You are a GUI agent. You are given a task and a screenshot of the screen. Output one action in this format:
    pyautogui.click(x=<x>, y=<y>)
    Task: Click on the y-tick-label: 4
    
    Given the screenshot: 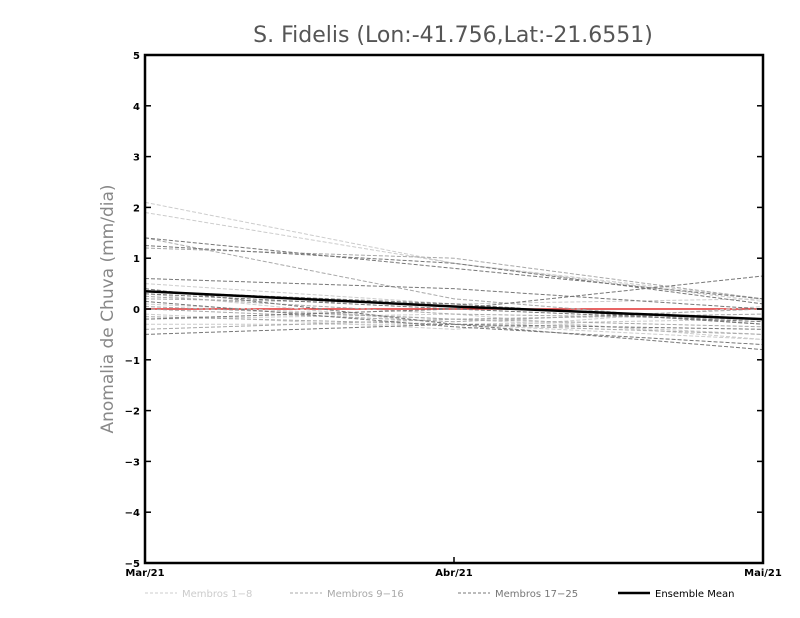 What is the action you would take?
    pyautogui.click(x=136, y=107)
    